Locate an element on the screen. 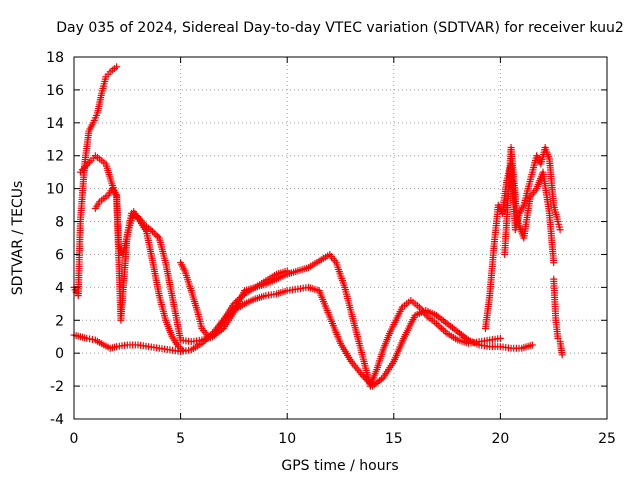 The height and width of the screenshot is (480, 640). series-track-e is located at coordinates (234, 300).